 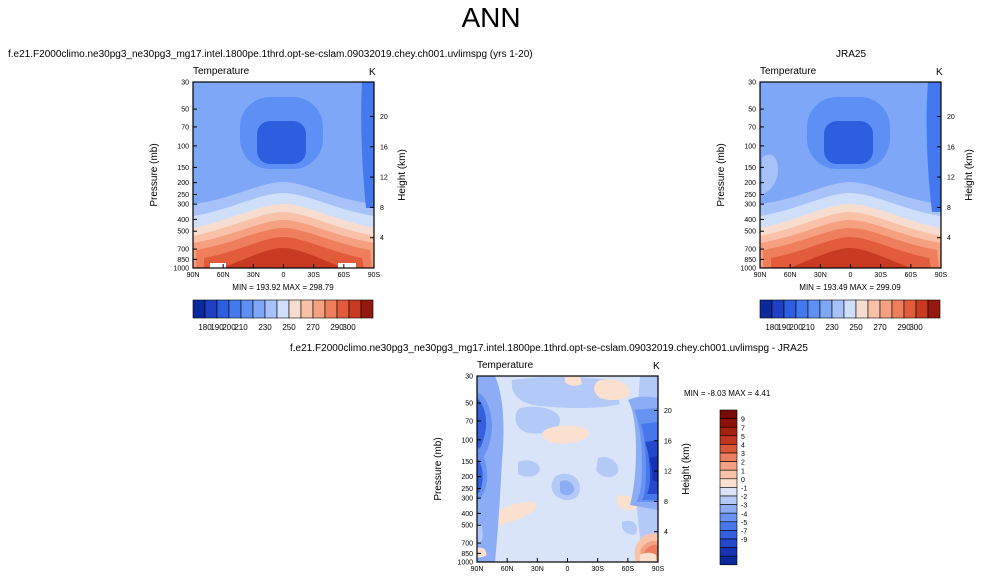 I want to click on y-tick-label: 1000, so click(x=465, y=563).